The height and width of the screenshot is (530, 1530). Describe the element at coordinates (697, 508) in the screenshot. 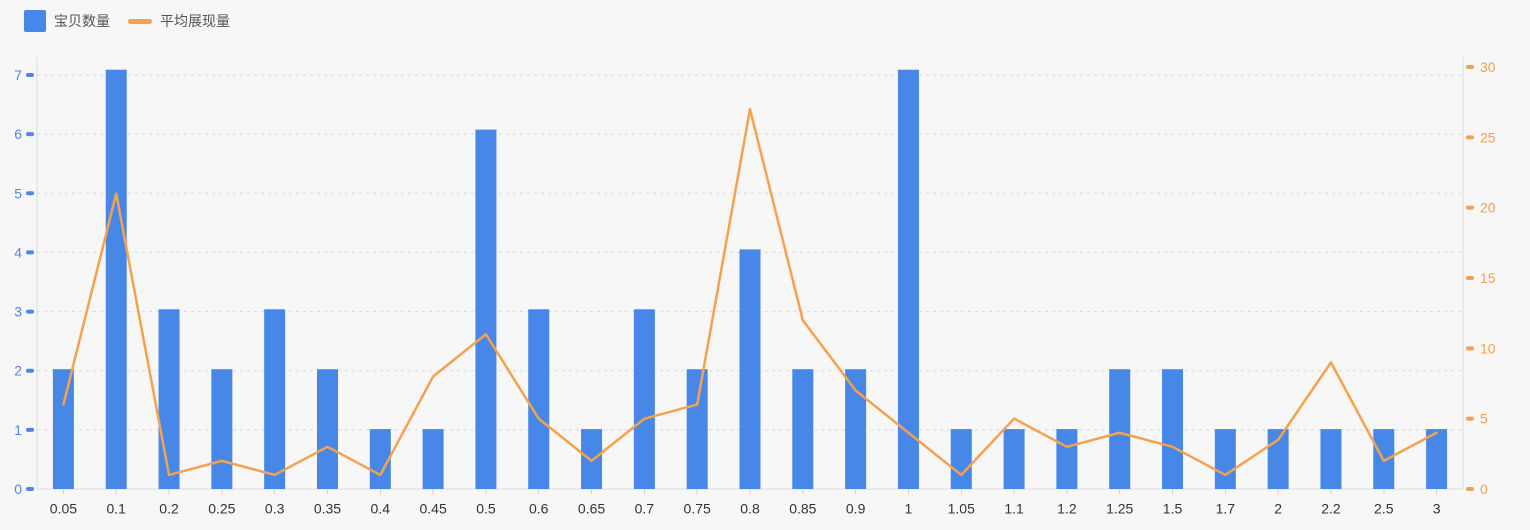

I see `x-axis-label: 0.75` at that location.